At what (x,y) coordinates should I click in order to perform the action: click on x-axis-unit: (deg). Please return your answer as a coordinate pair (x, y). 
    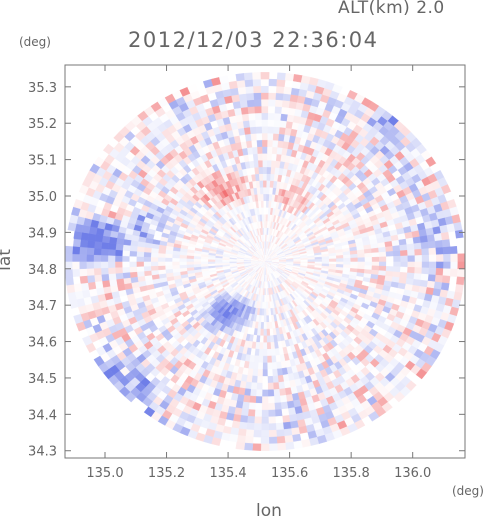
    Looking at the image, I should click on (468, 491).